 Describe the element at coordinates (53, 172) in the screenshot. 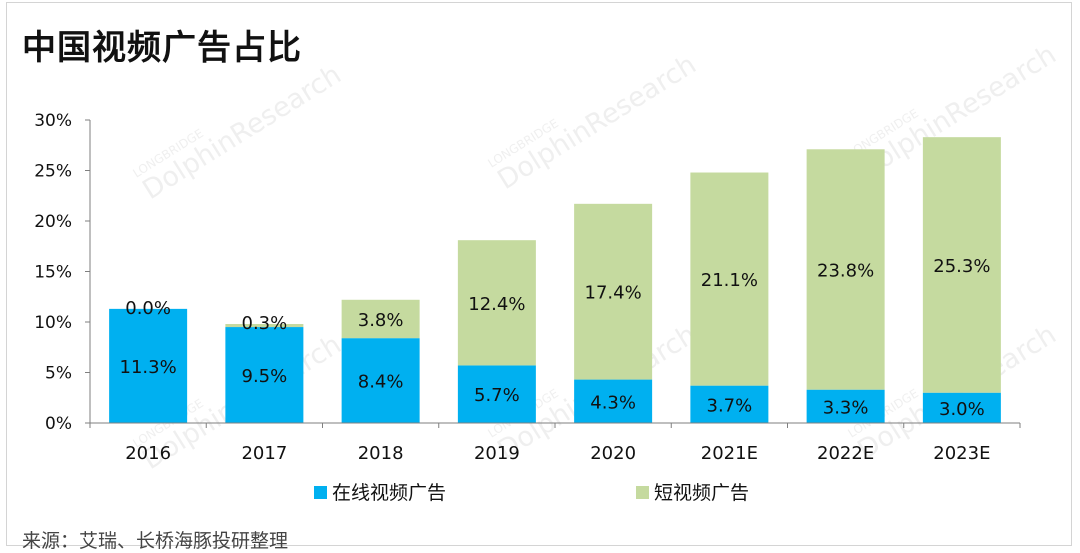

I see `y-tick-label: 25%` at that location.